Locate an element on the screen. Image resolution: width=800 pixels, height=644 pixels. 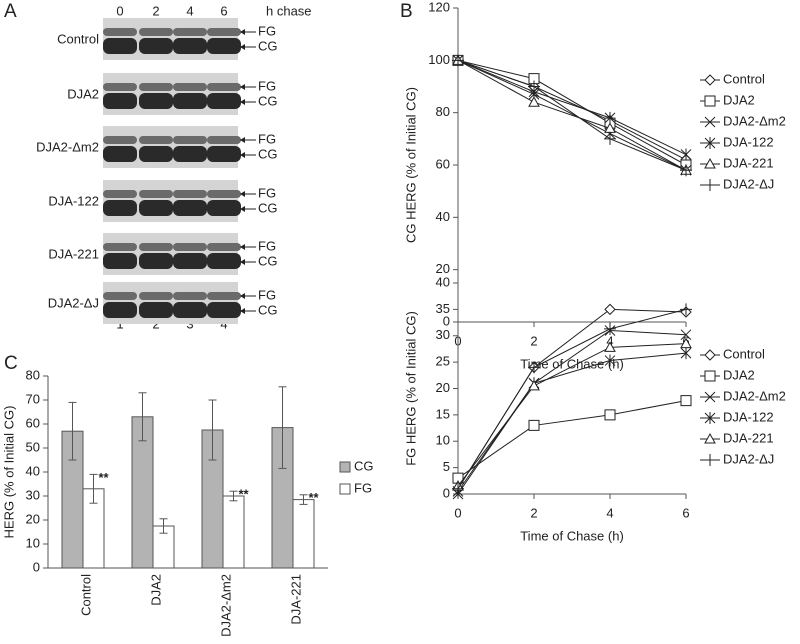
legend-label: CG is located at coordinates (364, 465).